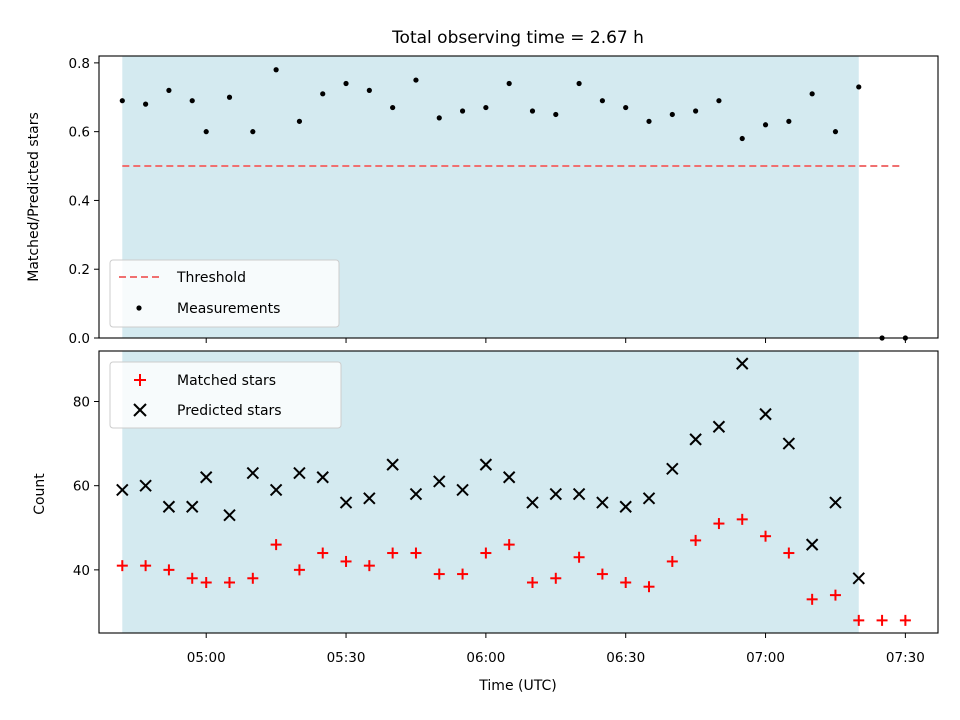 This screenshot has width=960, height=720. I want to click on bottom-x-ticks: 05:00 05:30 06:00 06:30 07:00 07:30, so click(556, 649).